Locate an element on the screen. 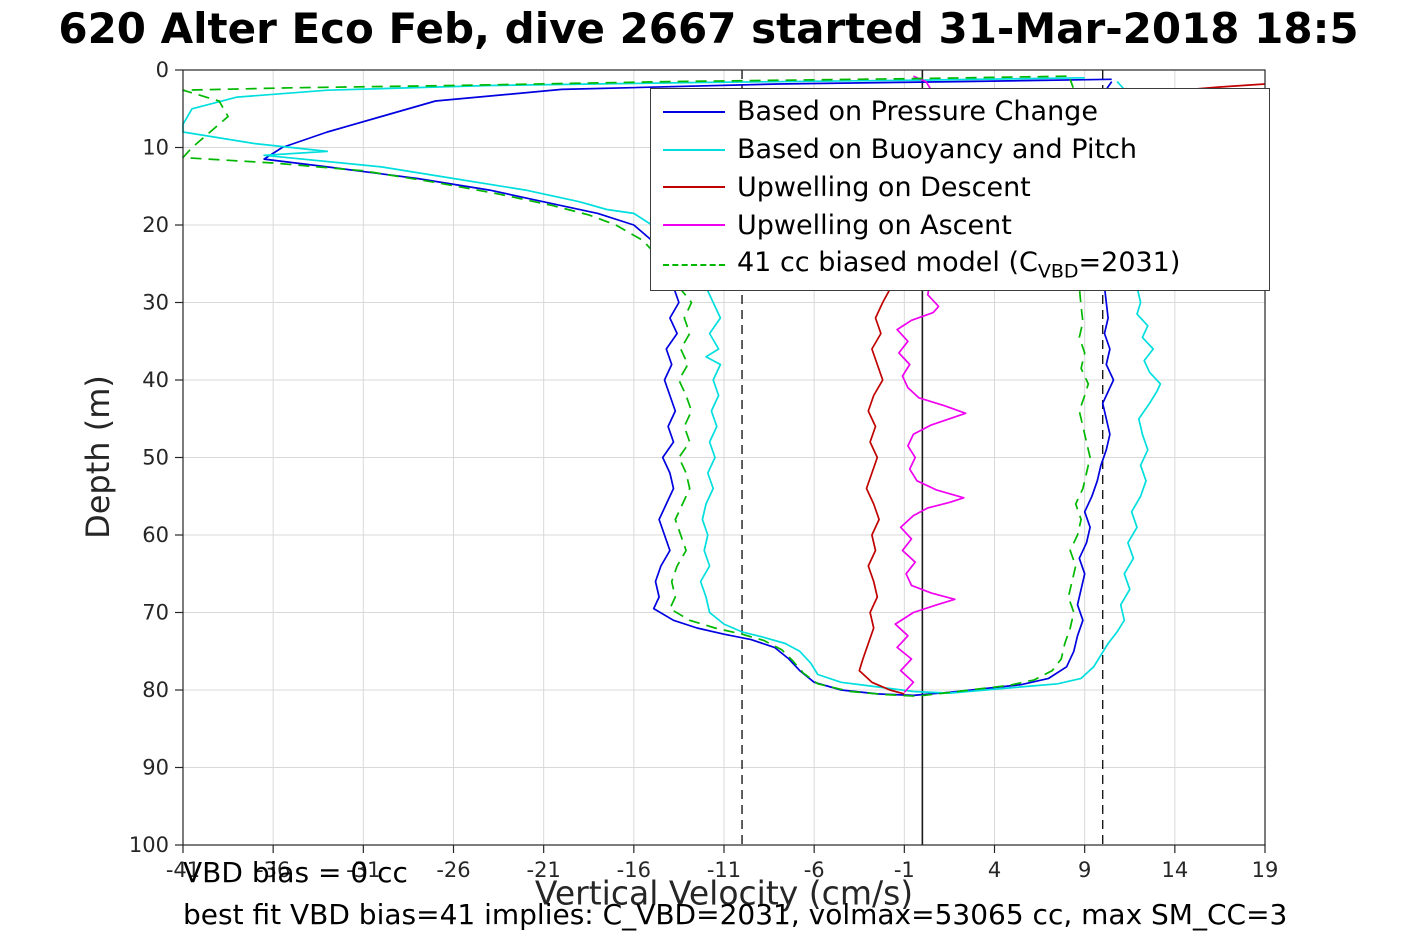 The width and height of the screenshot is (1417, 945). y-tick-label: 30 is located at coordinates (155, 303).